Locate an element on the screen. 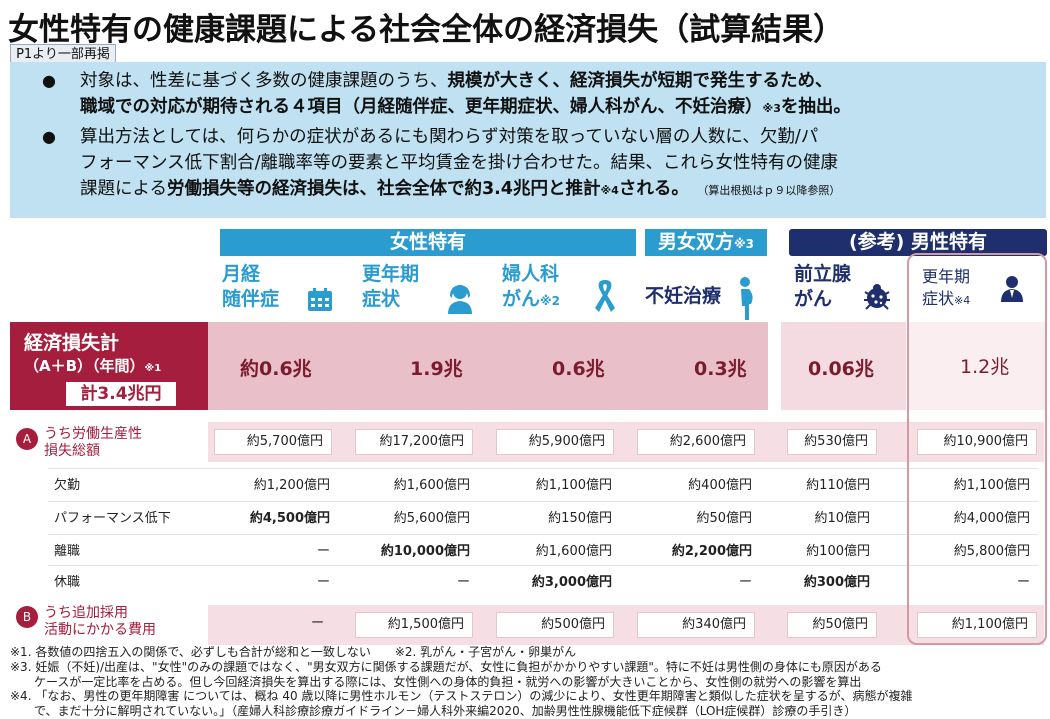 The width and height of the screenshot is (1050, 719). col-head-line-1: 更年期 is located at coordinates (946, 276).